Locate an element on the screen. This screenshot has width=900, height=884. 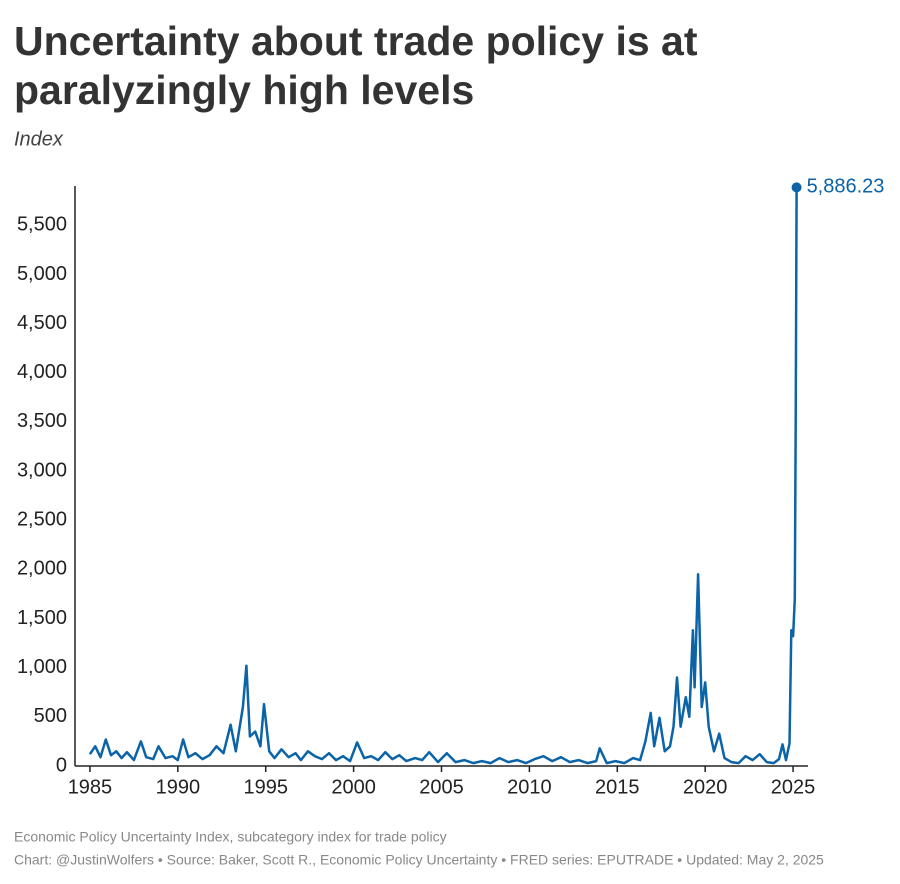
chart-title: Uncertainty about trade policy is at is located at coordinates (356, 41).